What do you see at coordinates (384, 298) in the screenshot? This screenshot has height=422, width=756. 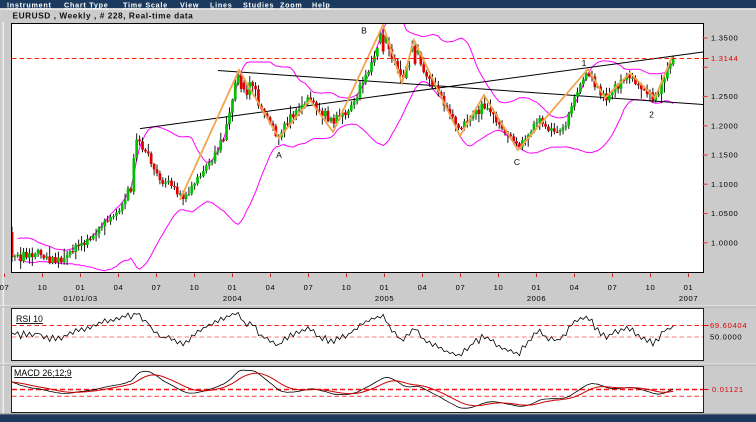 I see `svg-text: 2005` at bounding box center [384, 298].